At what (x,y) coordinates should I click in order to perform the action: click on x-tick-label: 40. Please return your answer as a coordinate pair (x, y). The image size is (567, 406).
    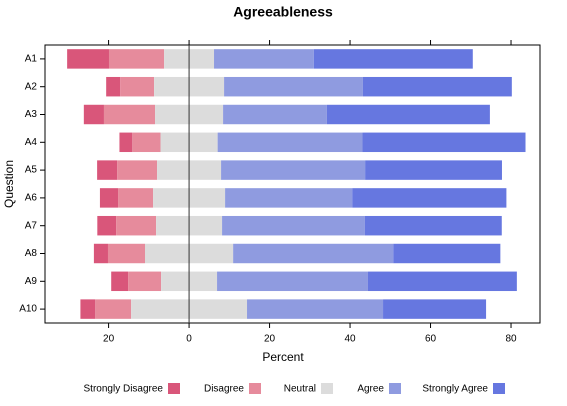
    Looking at the image, I should click on (350, 339).